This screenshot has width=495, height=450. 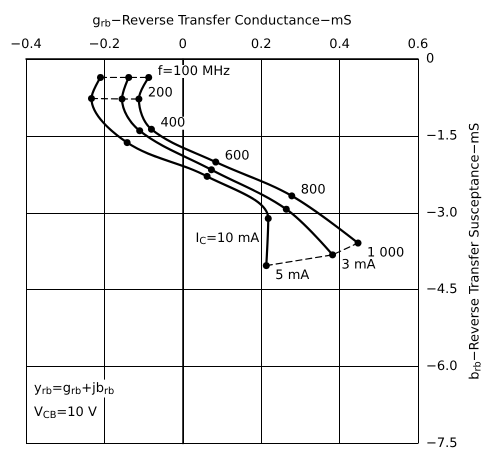 I want to click on x-tick-label: 0.2, so click(x=261, y=44).